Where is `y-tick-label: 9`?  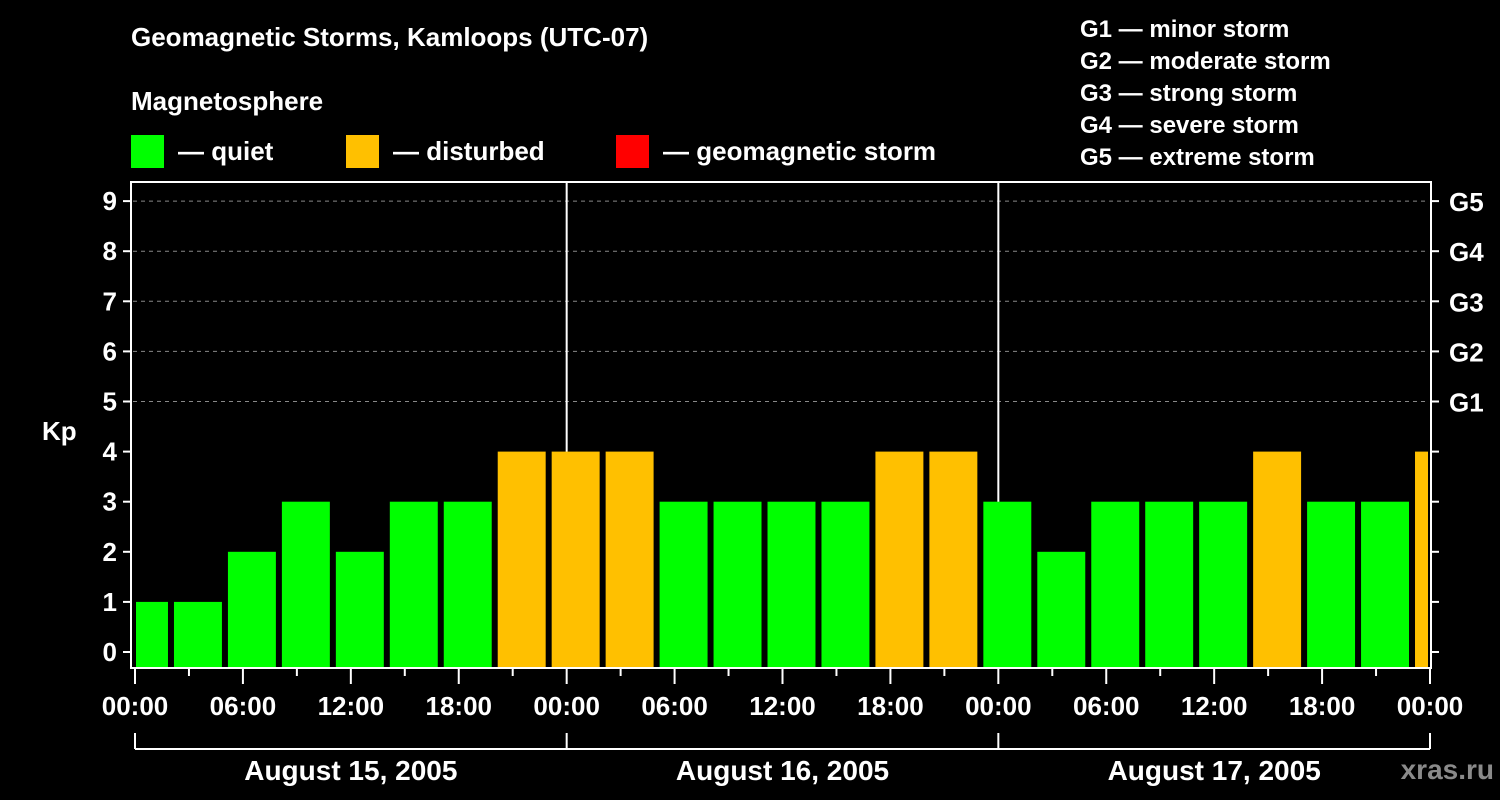
y-tick-label: 9 is located at coordinates (110, 201).